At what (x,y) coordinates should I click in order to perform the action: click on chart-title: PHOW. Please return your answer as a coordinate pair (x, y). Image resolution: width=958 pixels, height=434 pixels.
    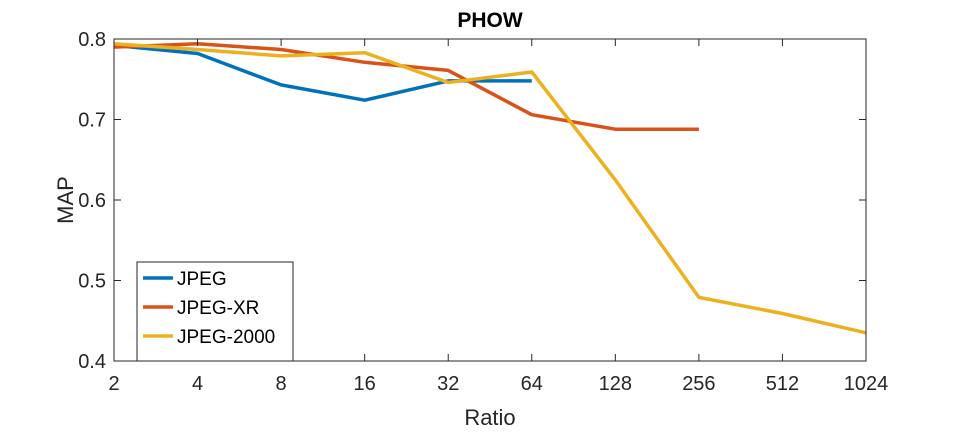
    Looking at the image, I should click on (490, 20).